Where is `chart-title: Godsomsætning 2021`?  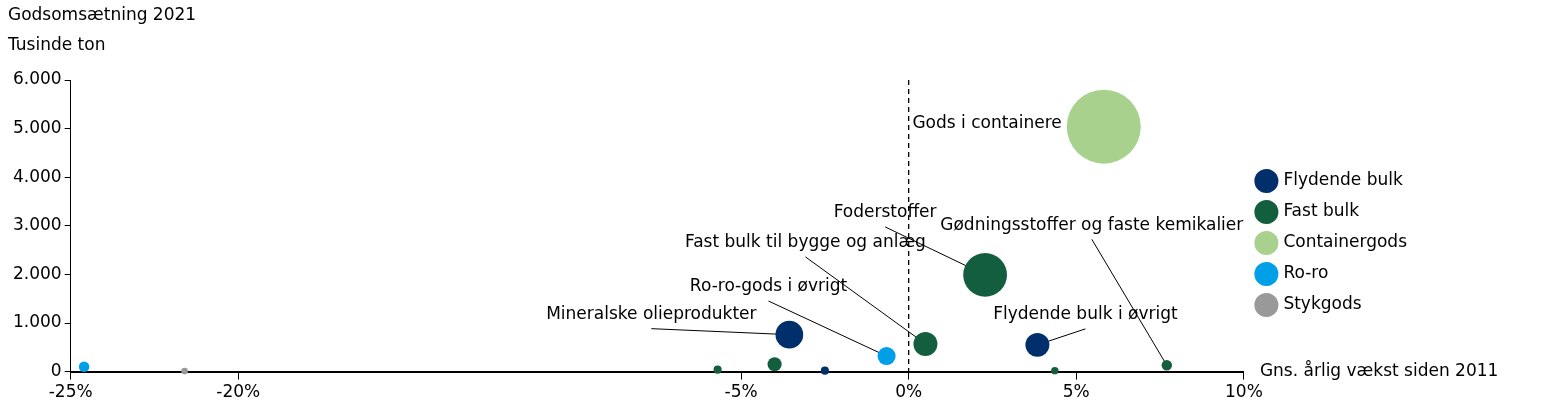
chart-title: Godsomsætning 2021 is located at coordinates (102, 14).